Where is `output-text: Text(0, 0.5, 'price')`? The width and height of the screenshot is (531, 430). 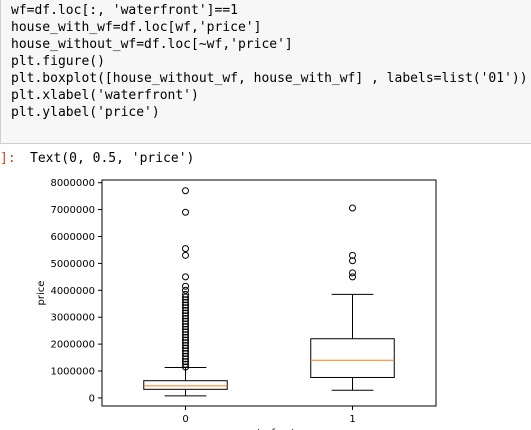
output-text: Text(0, 0.5, 'price') is located at coordinates (112, 158).